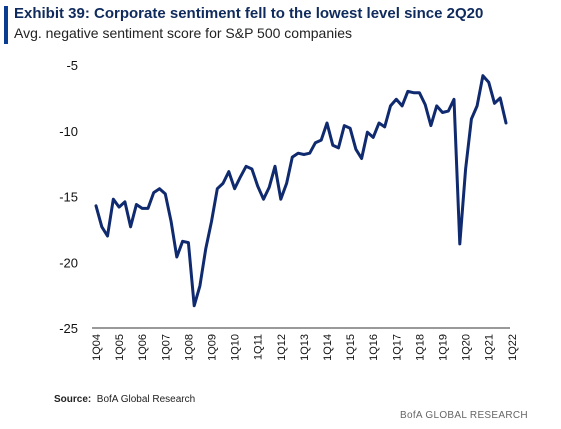  Describe the element at coordinates (73, 399) in the screenshot. I see `source-label: Source:` at that location.